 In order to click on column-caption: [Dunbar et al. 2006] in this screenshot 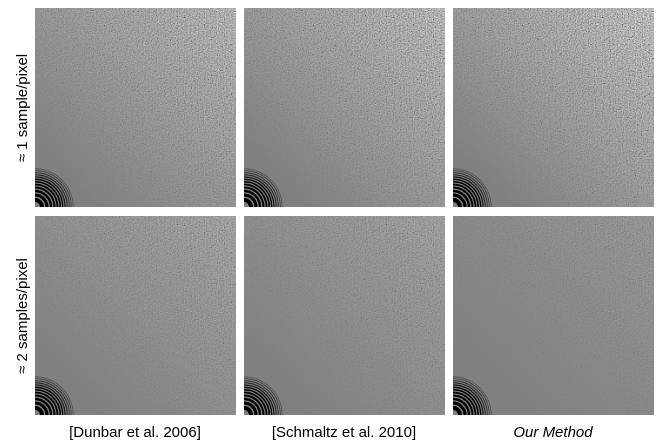, I will do `click(135, 432)`.